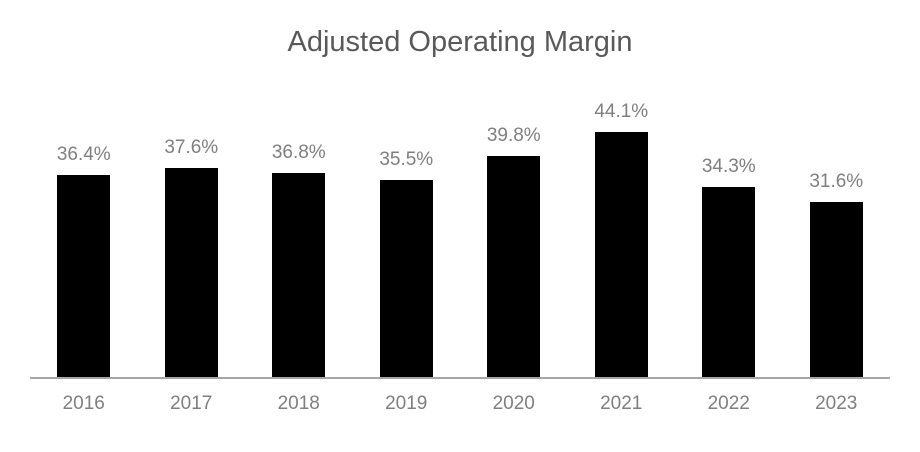 Image resolution: width=920 pixels, height=452 pixels. I want to click on bar-value-label: 36.8%, so click(298, 152).